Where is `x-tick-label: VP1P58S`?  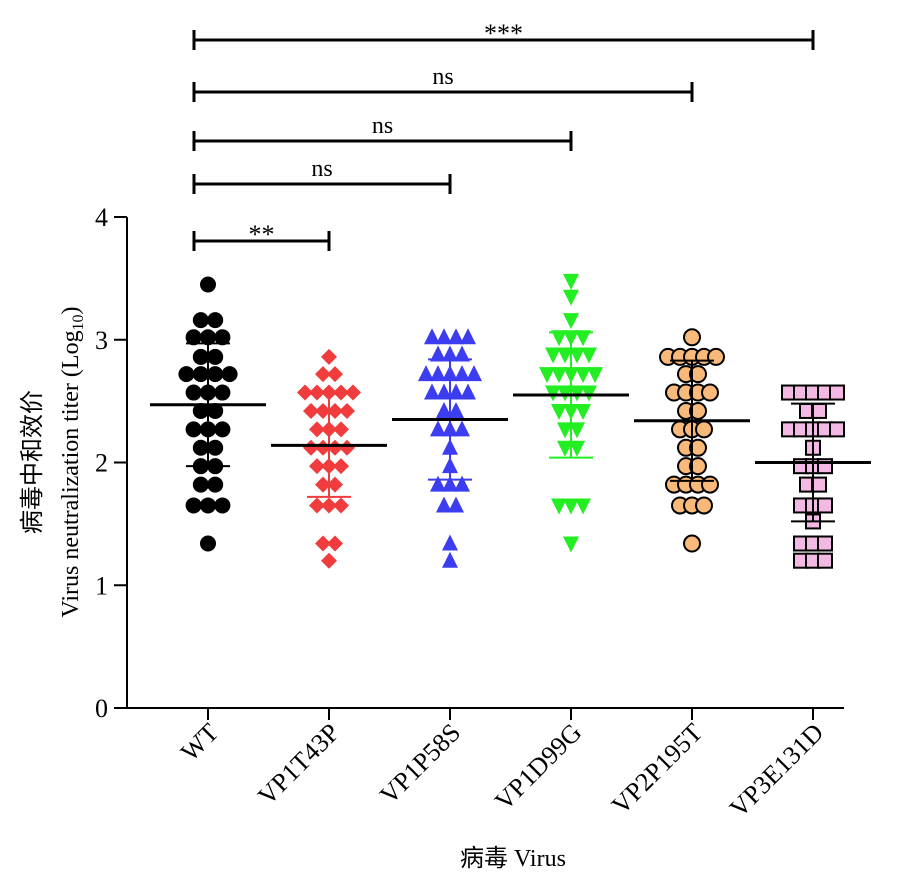
x-tick-label: VP1P58S is located at coordinates (420, 764).